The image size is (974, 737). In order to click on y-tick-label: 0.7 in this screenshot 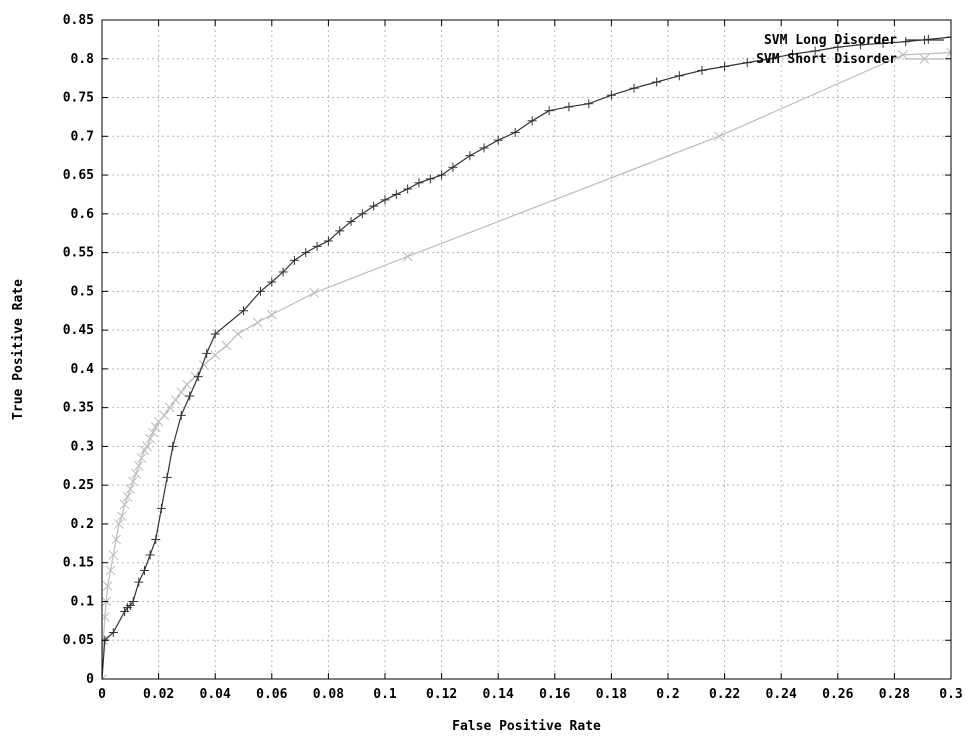, I will do `click(82, 136)`.